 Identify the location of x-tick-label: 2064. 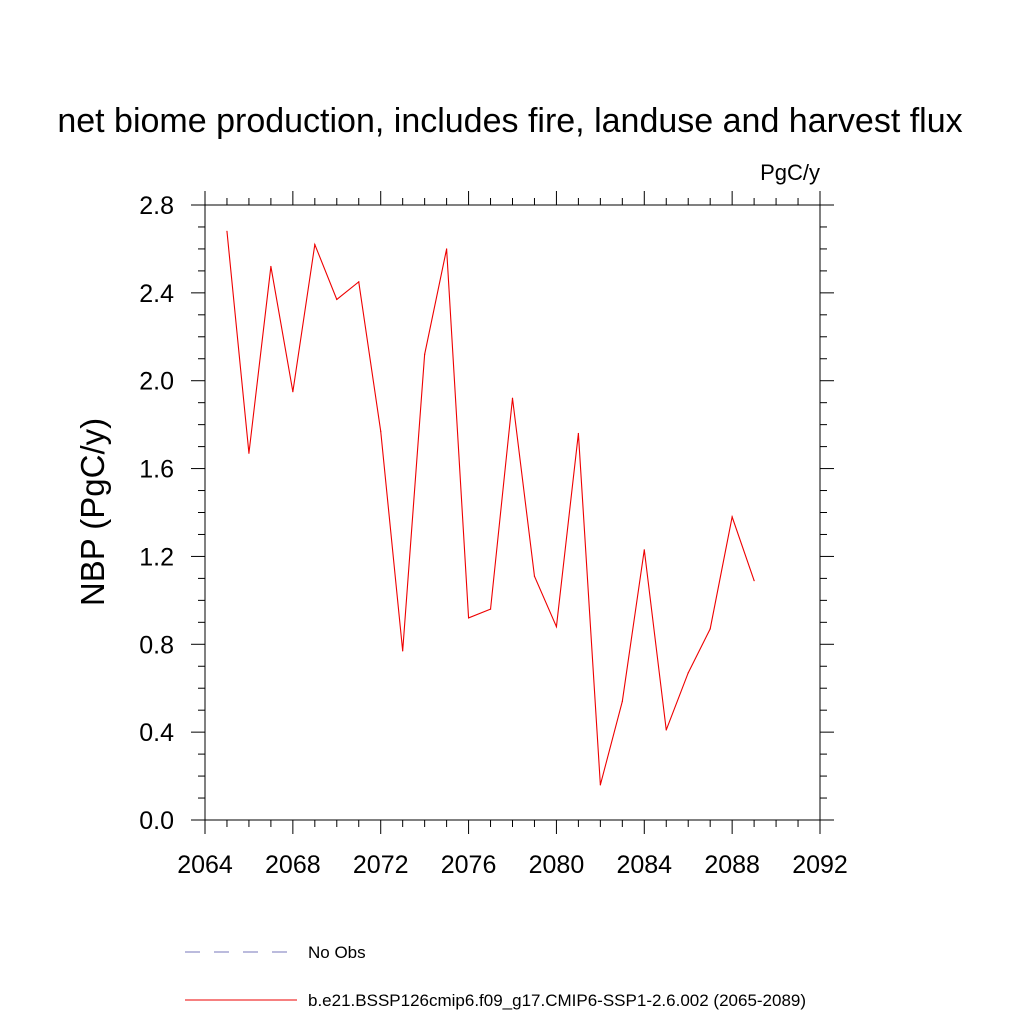
(205, 865).